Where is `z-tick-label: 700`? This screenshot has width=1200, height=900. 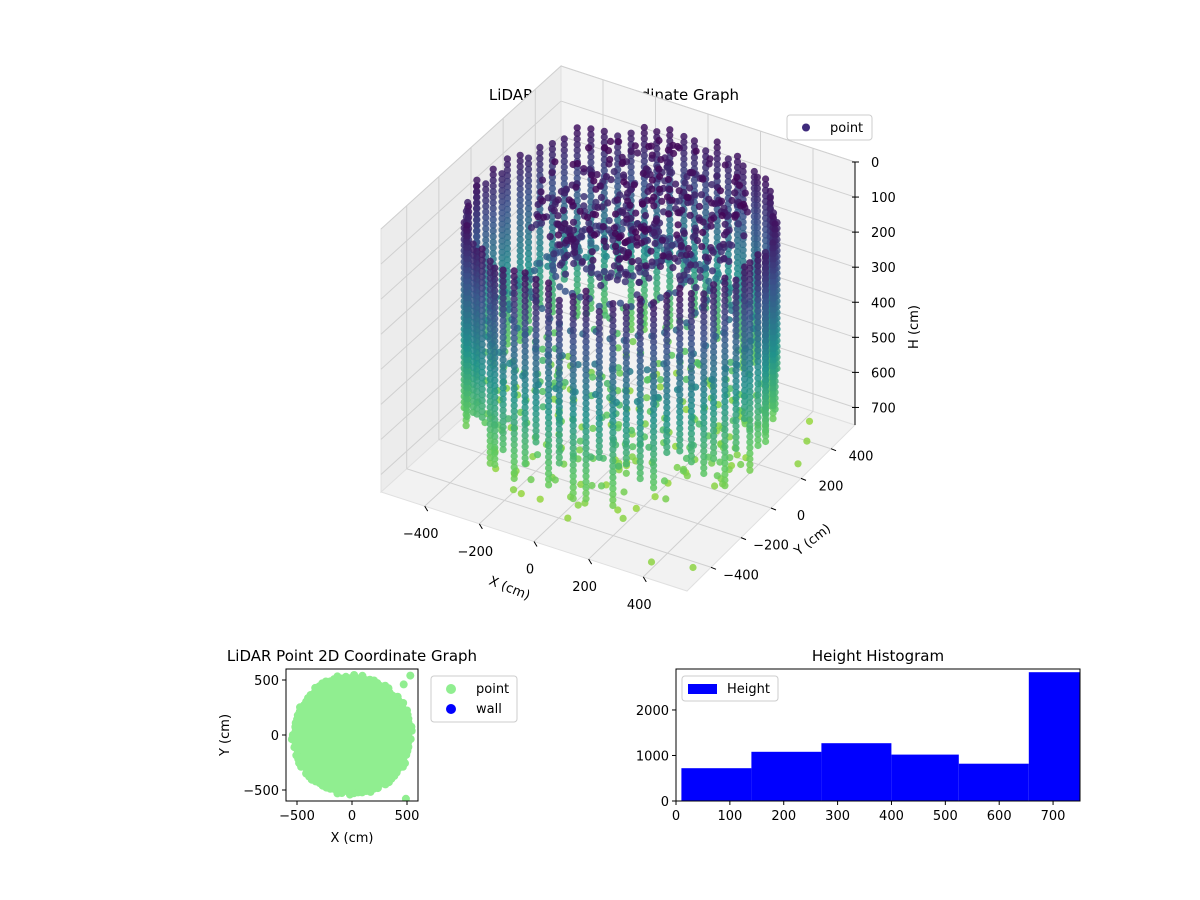
z-tick-label: 700 is located at coordinates (883, 408).